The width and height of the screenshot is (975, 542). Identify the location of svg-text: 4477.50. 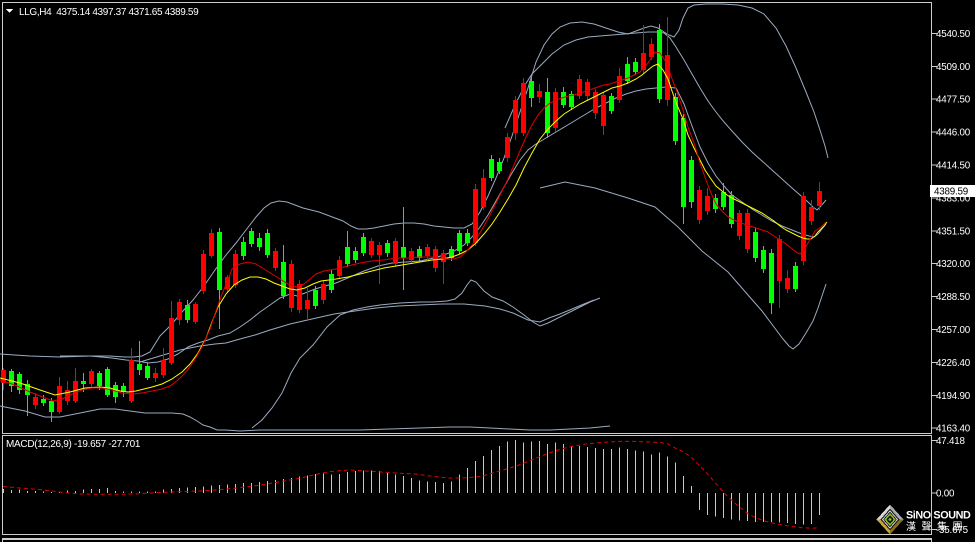
(953, 100).